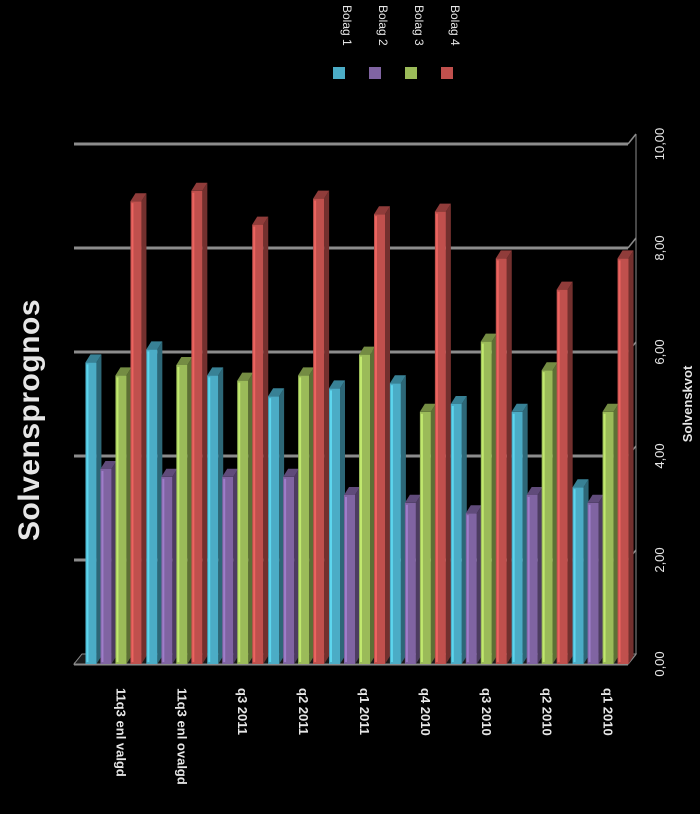 This screenshot has width=700, height=814. What do you see at coordinates (486, 712) in the screenshot?
I see `category-tick-label: q3 2010` at bounding box center [486, 712].